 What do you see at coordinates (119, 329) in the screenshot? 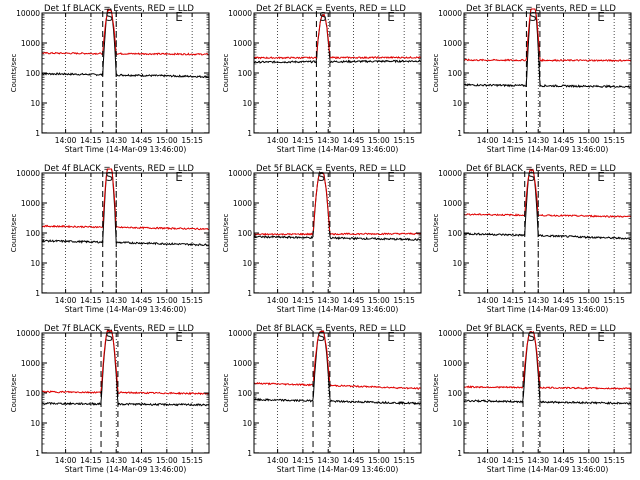
I see `panel-title: Det 7f BLACK = Events, RED = LLD` at bounding box center [119, 329].